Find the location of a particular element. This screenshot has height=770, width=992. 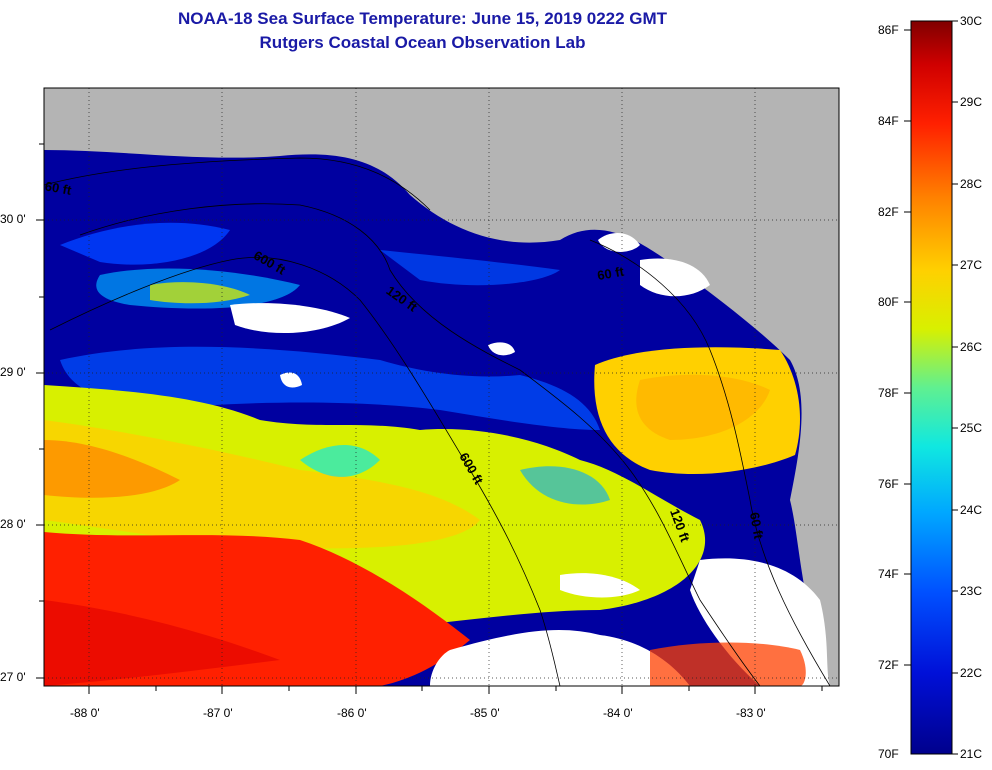

lon-tick-label: -86 0' is located at coordinates (352, 713).